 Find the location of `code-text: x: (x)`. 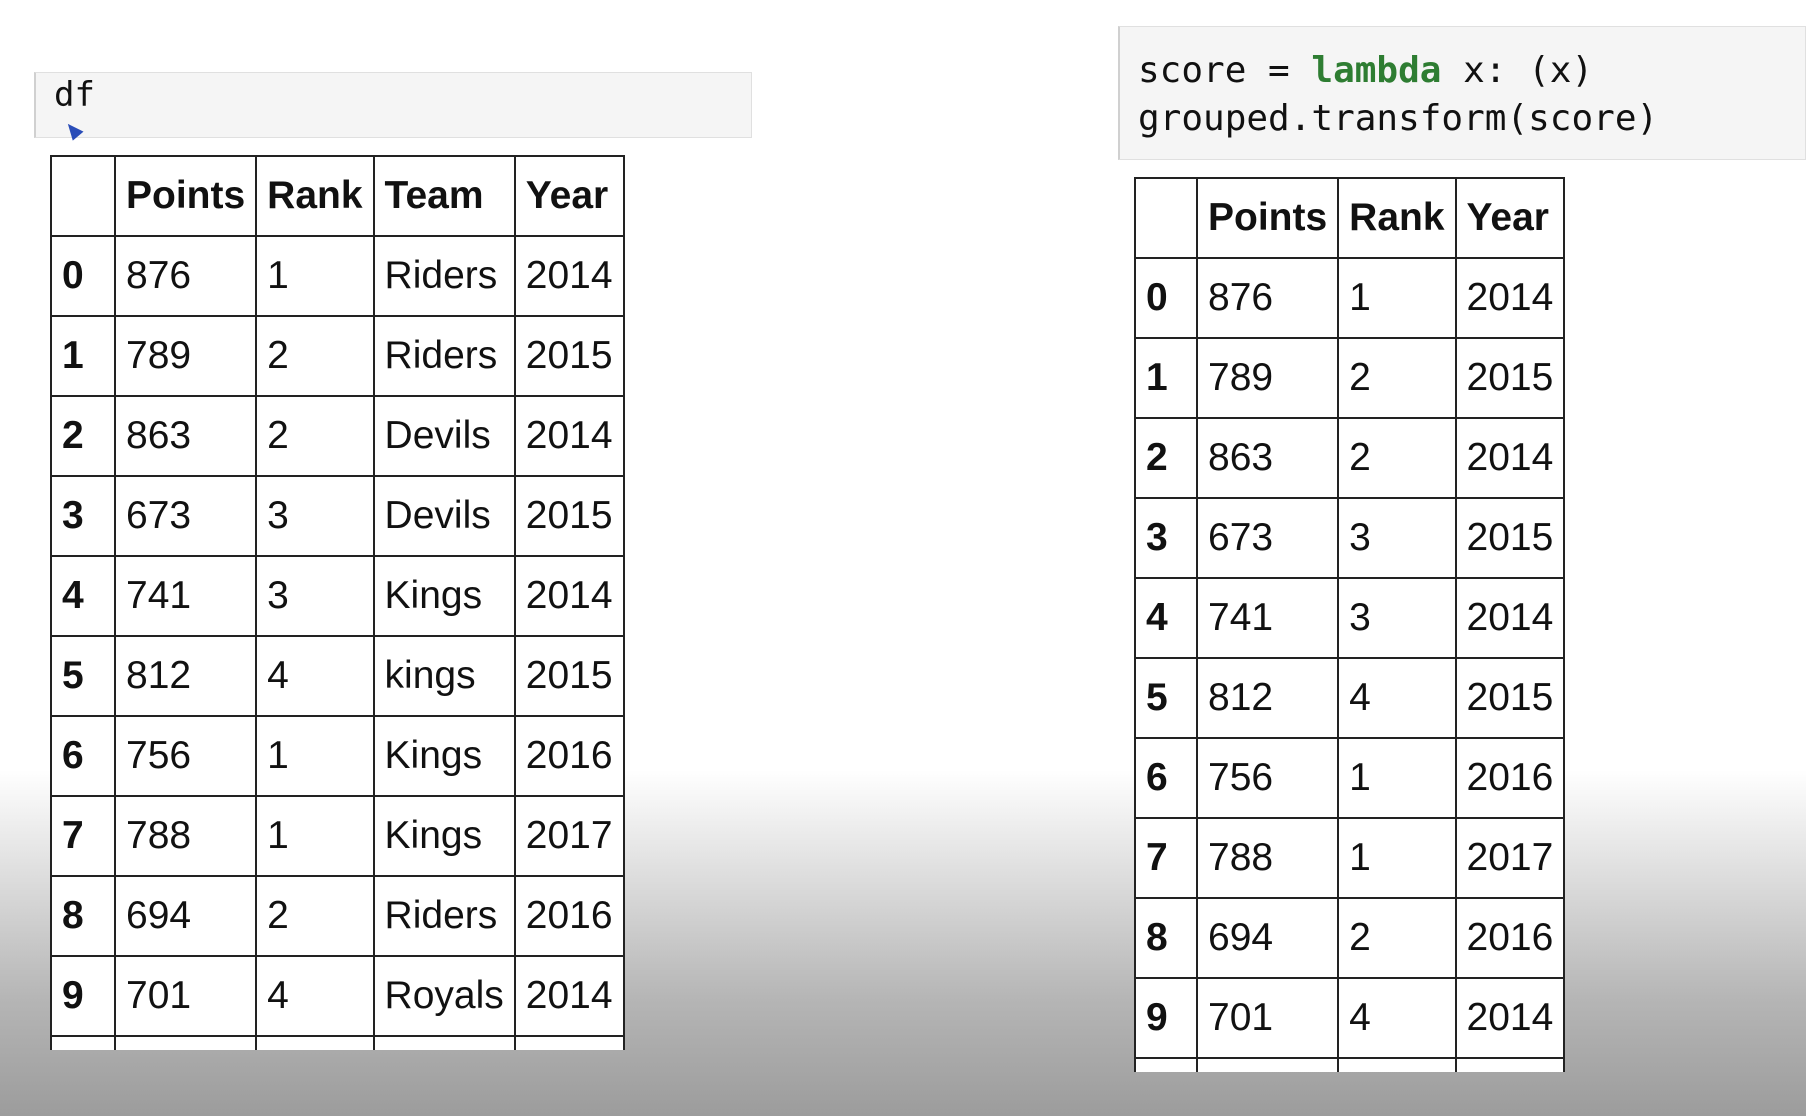

code-text: x: (x) is located at coordinates (1517, 70).